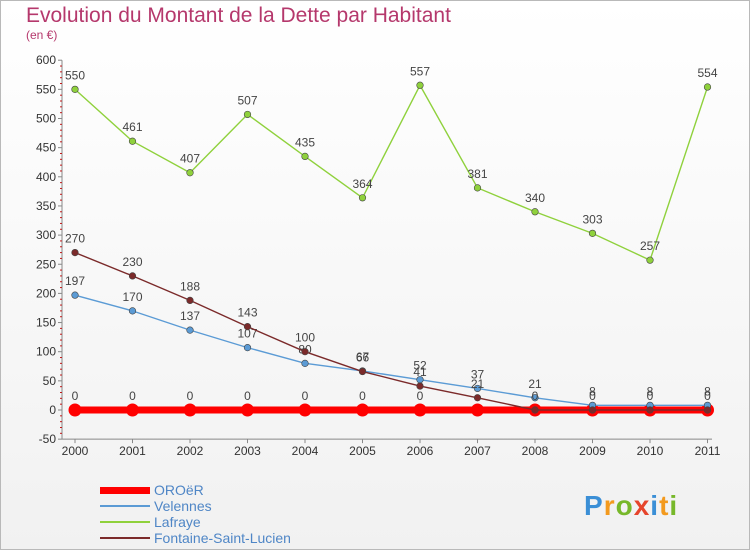  Describe the element at coordinates (46, 89) in the screenshot. I see `y-tick-label: 550` at that location.